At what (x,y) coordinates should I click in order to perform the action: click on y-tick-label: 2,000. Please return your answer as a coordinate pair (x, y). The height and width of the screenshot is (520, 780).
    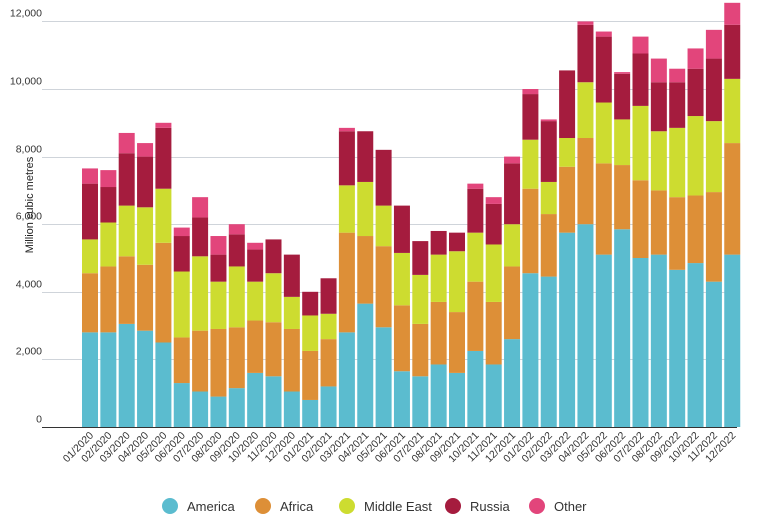
    Looking at the image, I should click on (29, 352).